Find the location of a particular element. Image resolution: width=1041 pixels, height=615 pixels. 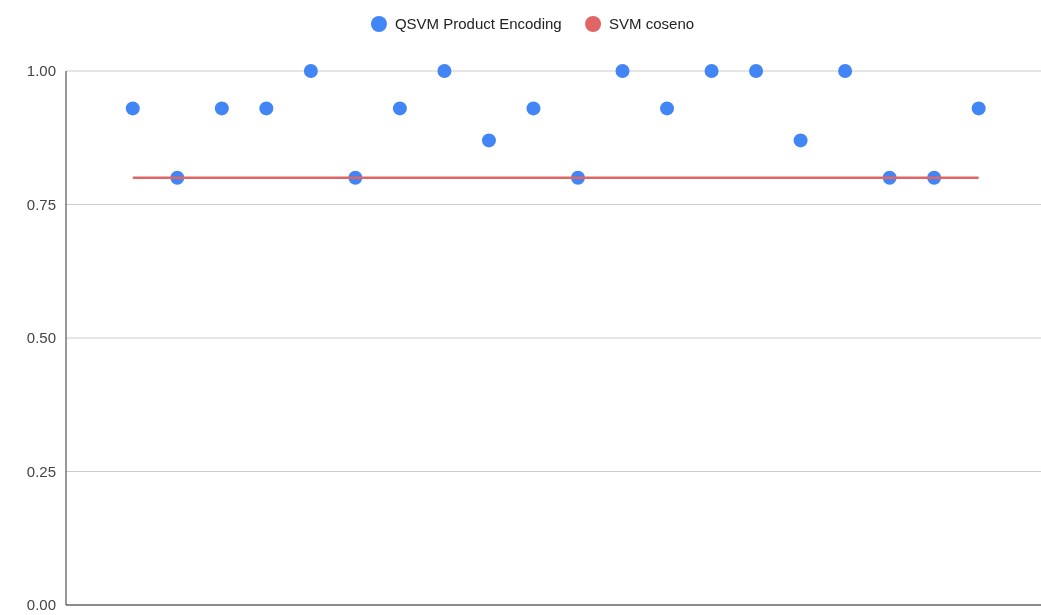

y-tick-label: 0.50 is located at coordinates (41, 338).